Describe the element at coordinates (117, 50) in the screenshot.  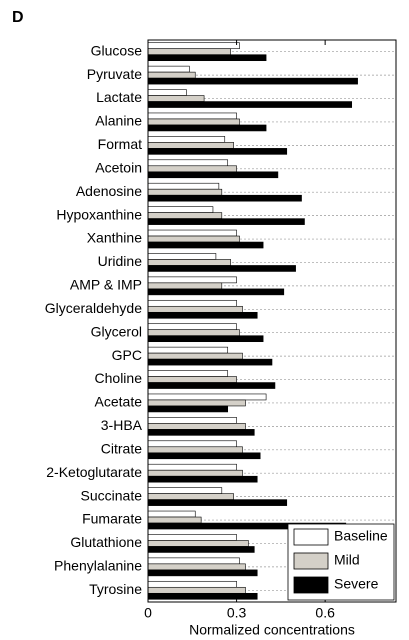
I see `y-tick-label: Glucose` at that location.